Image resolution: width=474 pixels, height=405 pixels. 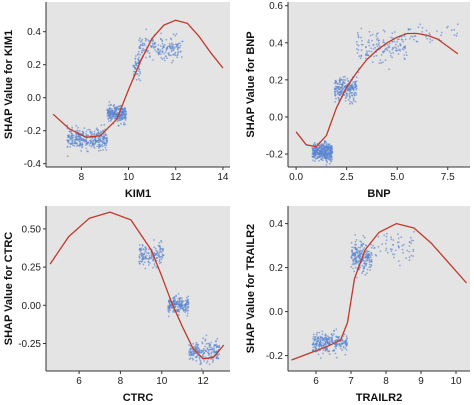 What do you see at coordinates (79, 381) in the screenshot?
I see `x-tick-label: 6` at bounding box center [79, 381].